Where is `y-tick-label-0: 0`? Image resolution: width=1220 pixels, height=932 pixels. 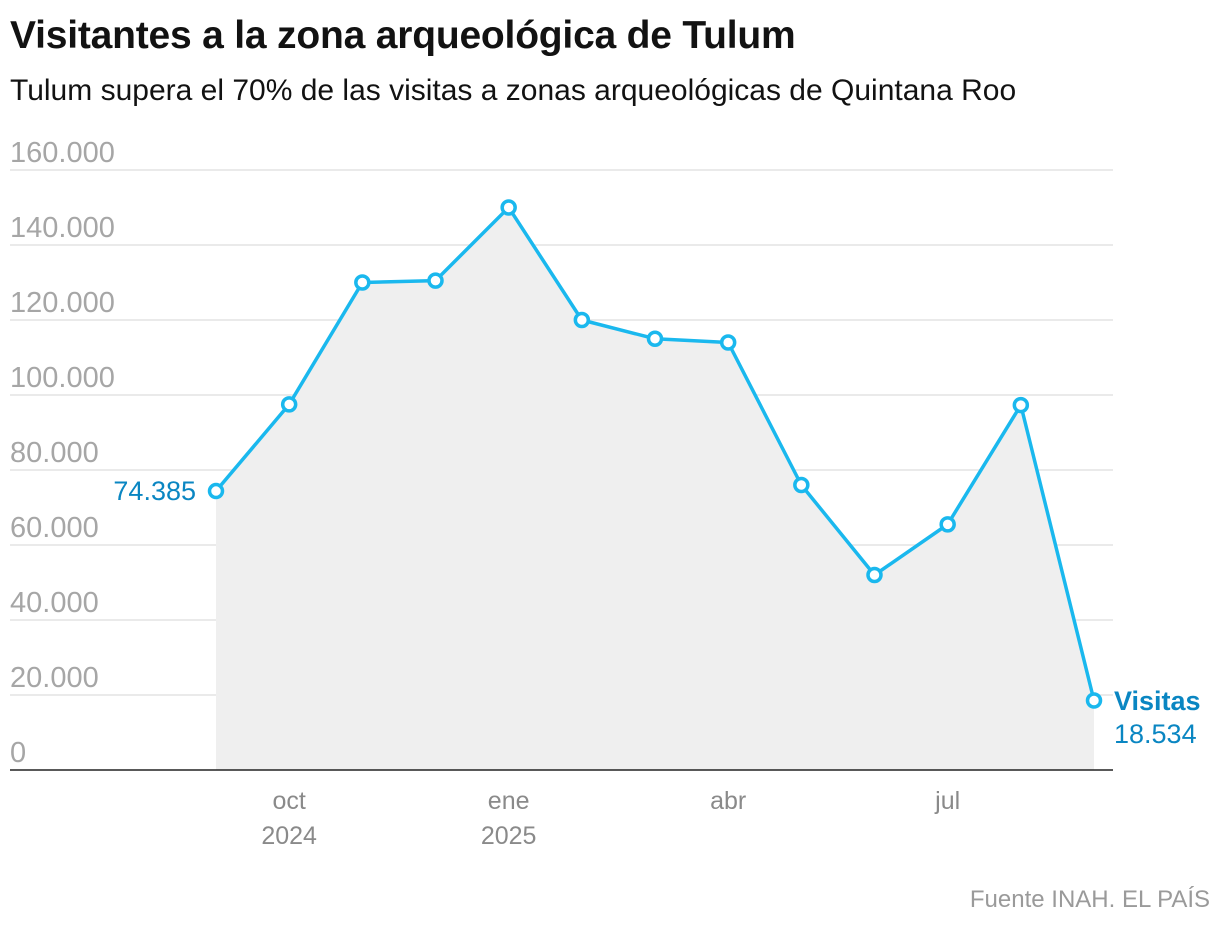 y-tick-label-0: 0 is located at coordinates (18, 753).